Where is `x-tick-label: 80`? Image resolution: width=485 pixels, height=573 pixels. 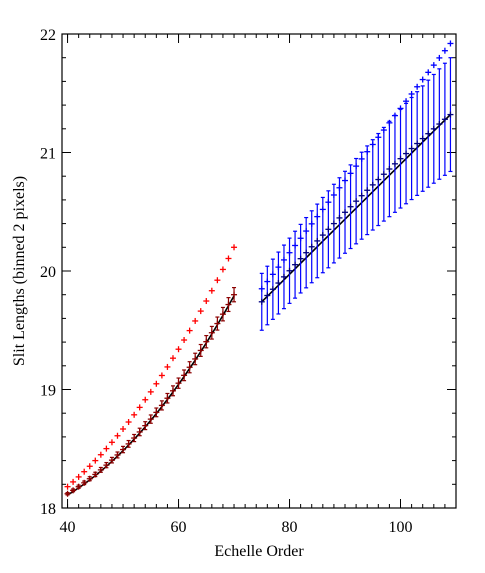
x-tick-label: 80 is located at coordinates (290, 527).